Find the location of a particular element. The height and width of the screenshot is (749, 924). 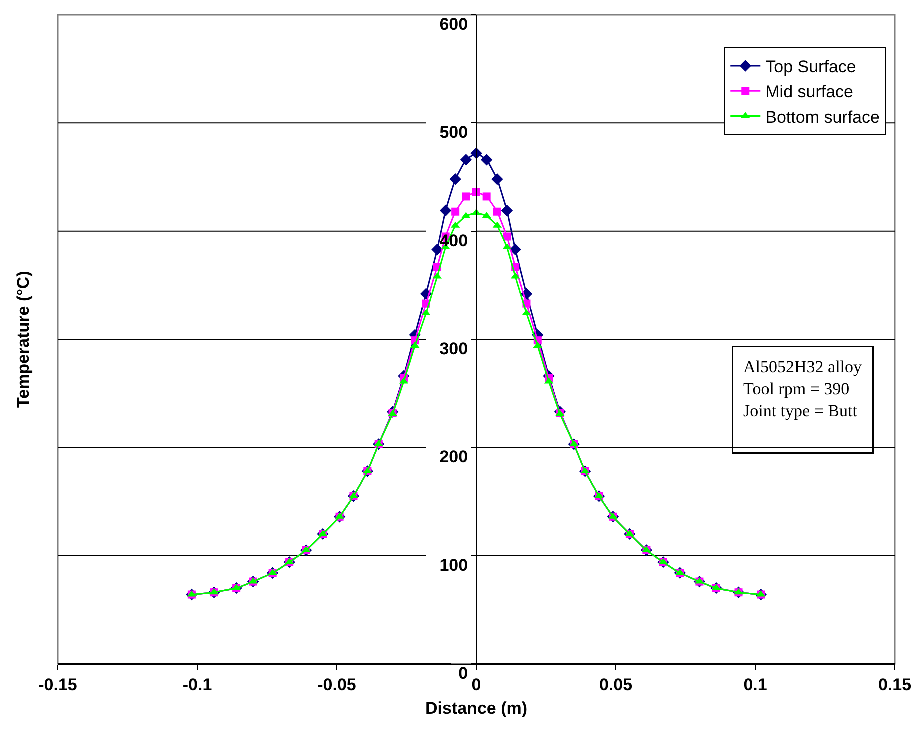

y-tick-label: 100 is located at coordinates (454, 565).